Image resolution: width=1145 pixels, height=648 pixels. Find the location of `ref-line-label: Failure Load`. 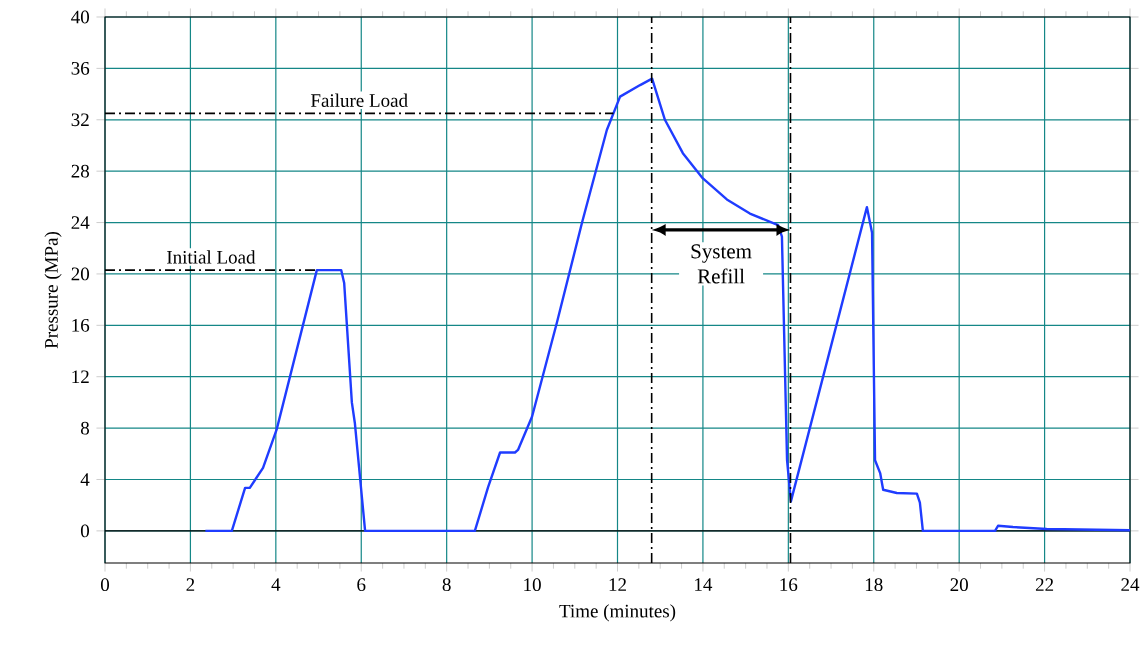

ref-line-label: Failure Load is located at coordinates (359, 100).